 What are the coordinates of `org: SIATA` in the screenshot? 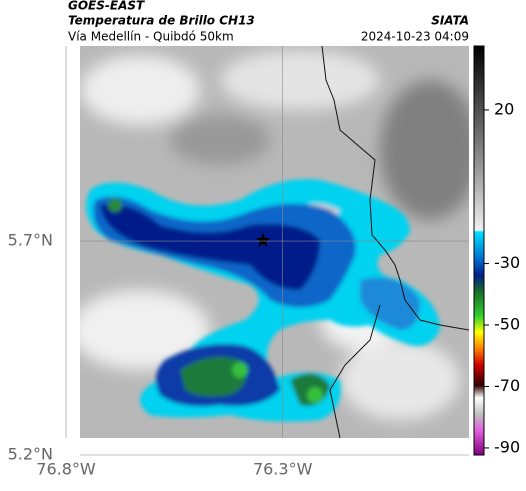 It's located at (450, 21).